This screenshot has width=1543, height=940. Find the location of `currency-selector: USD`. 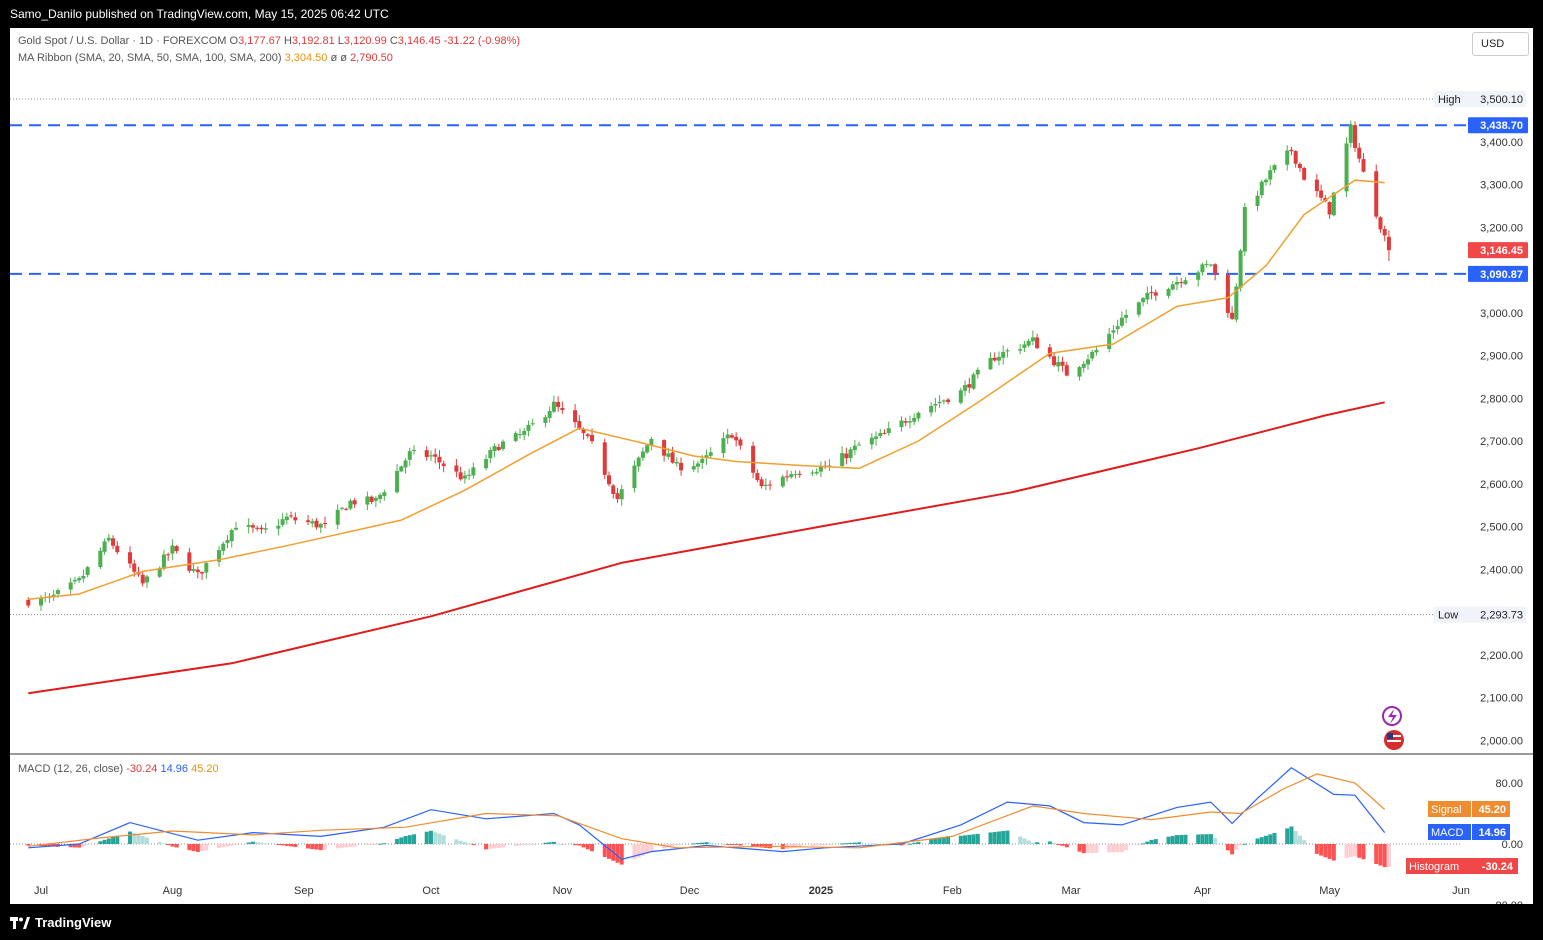

currency-selector: USD is located at coordinates (1500, 44).